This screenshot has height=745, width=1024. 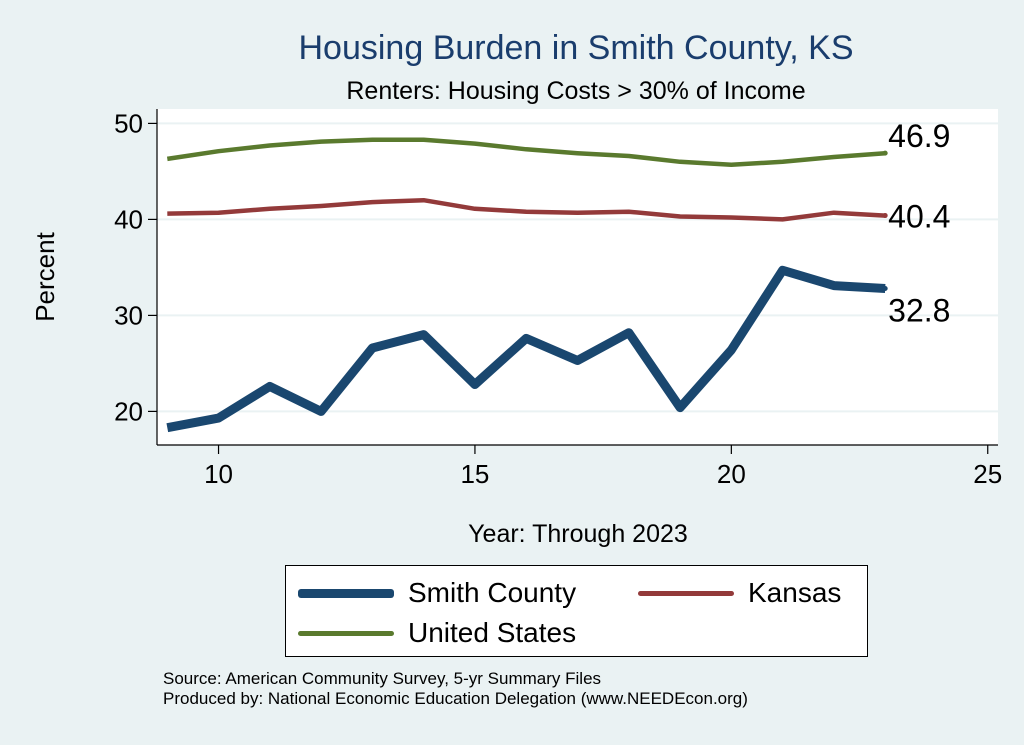 I want to click on chart-subtitle: Renters: Housing Costs > 30% of Income, so click(x=575, y=91).